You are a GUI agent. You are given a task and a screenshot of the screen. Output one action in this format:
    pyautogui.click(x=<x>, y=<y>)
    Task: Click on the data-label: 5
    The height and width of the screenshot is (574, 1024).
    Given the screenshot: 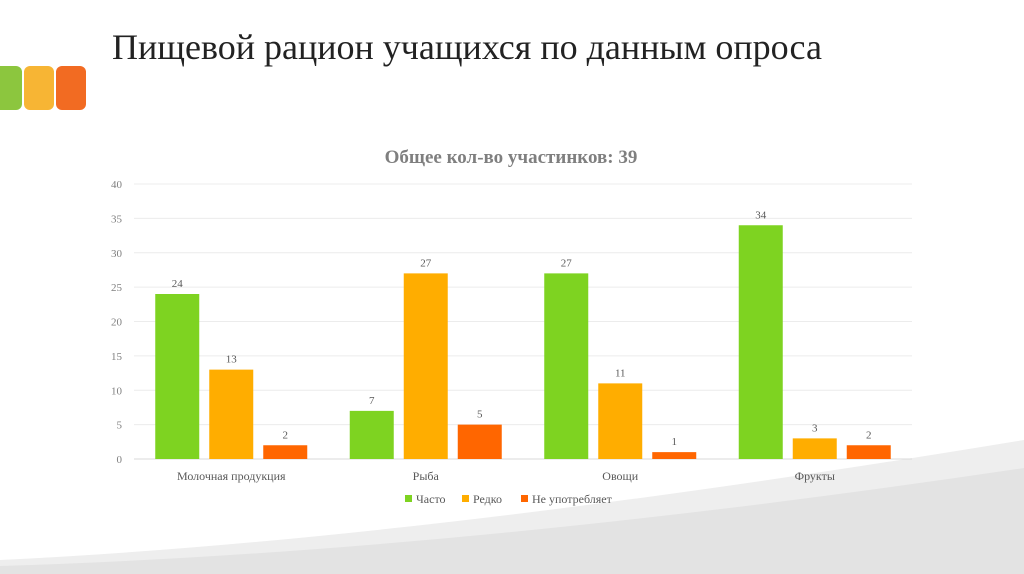 What is the action you would take?
    pyautogui.click(x=480, y=415)
    